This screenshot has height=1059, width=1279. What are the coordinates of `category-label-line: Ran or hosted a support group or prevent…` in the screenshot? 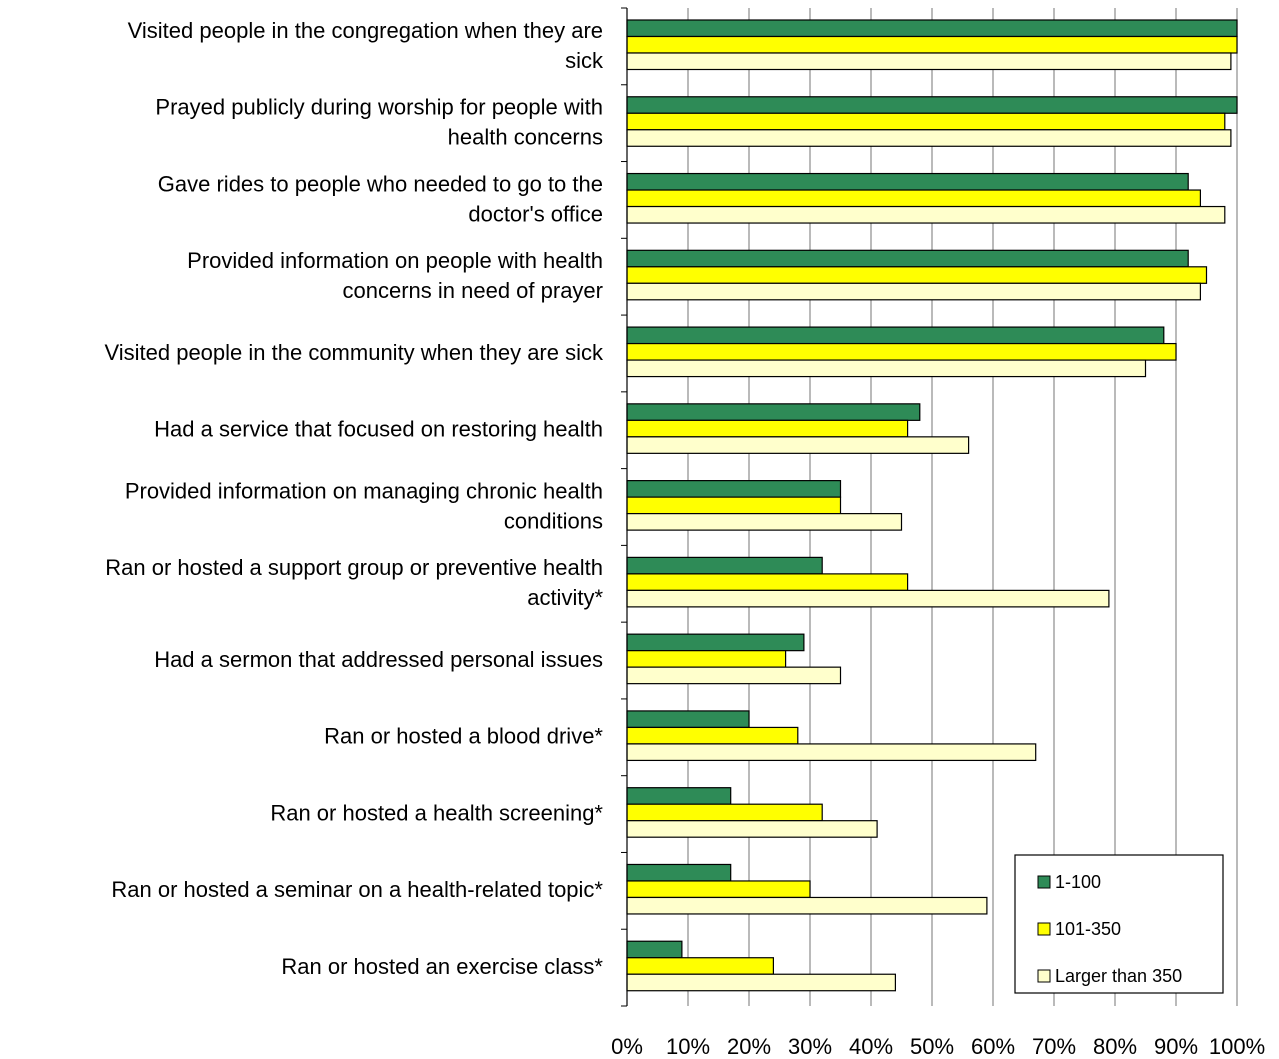 It's located at (354, 567).